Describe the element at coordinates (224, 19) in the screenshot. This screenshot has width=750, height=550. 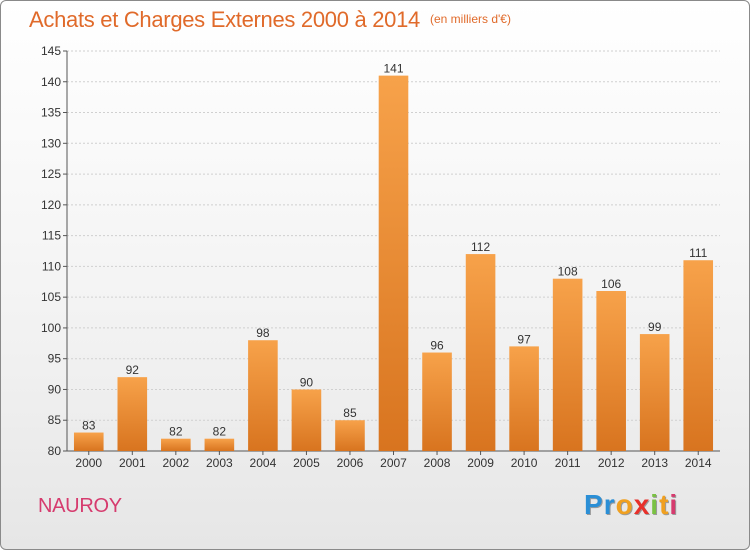
I see `chart-title-main: Achats et Charges Externes 2000 à 2014` at that location.